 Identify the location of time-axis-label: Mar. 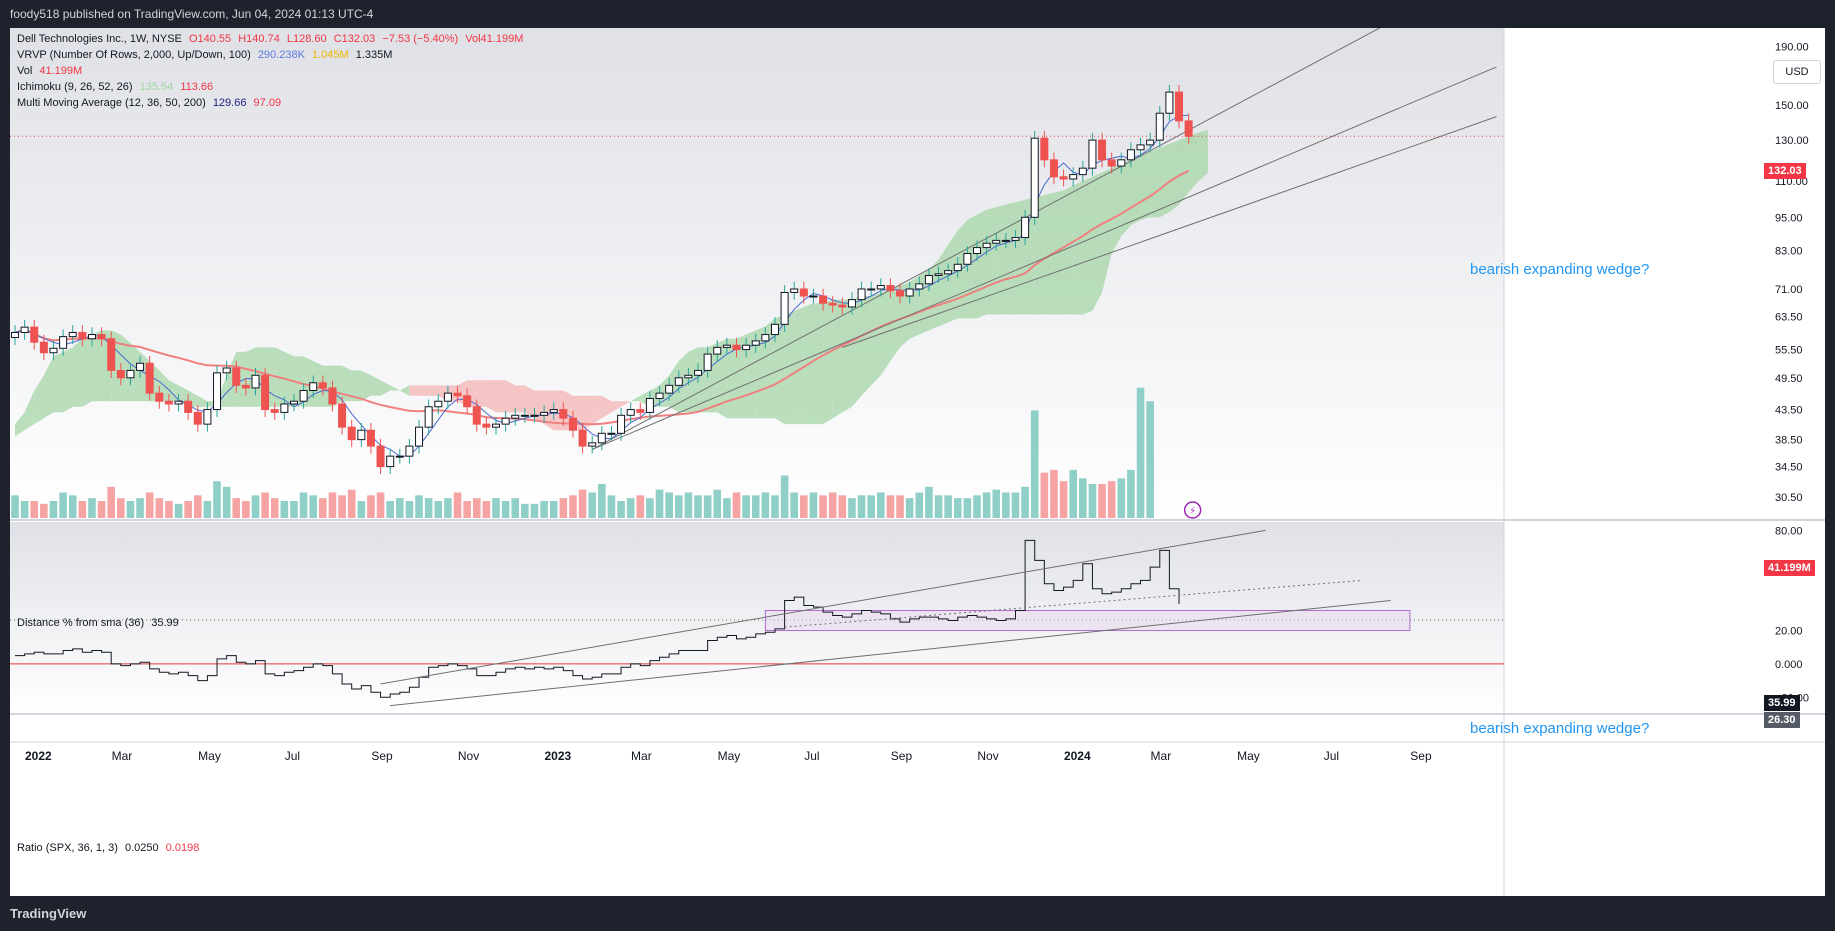
(641, 756).